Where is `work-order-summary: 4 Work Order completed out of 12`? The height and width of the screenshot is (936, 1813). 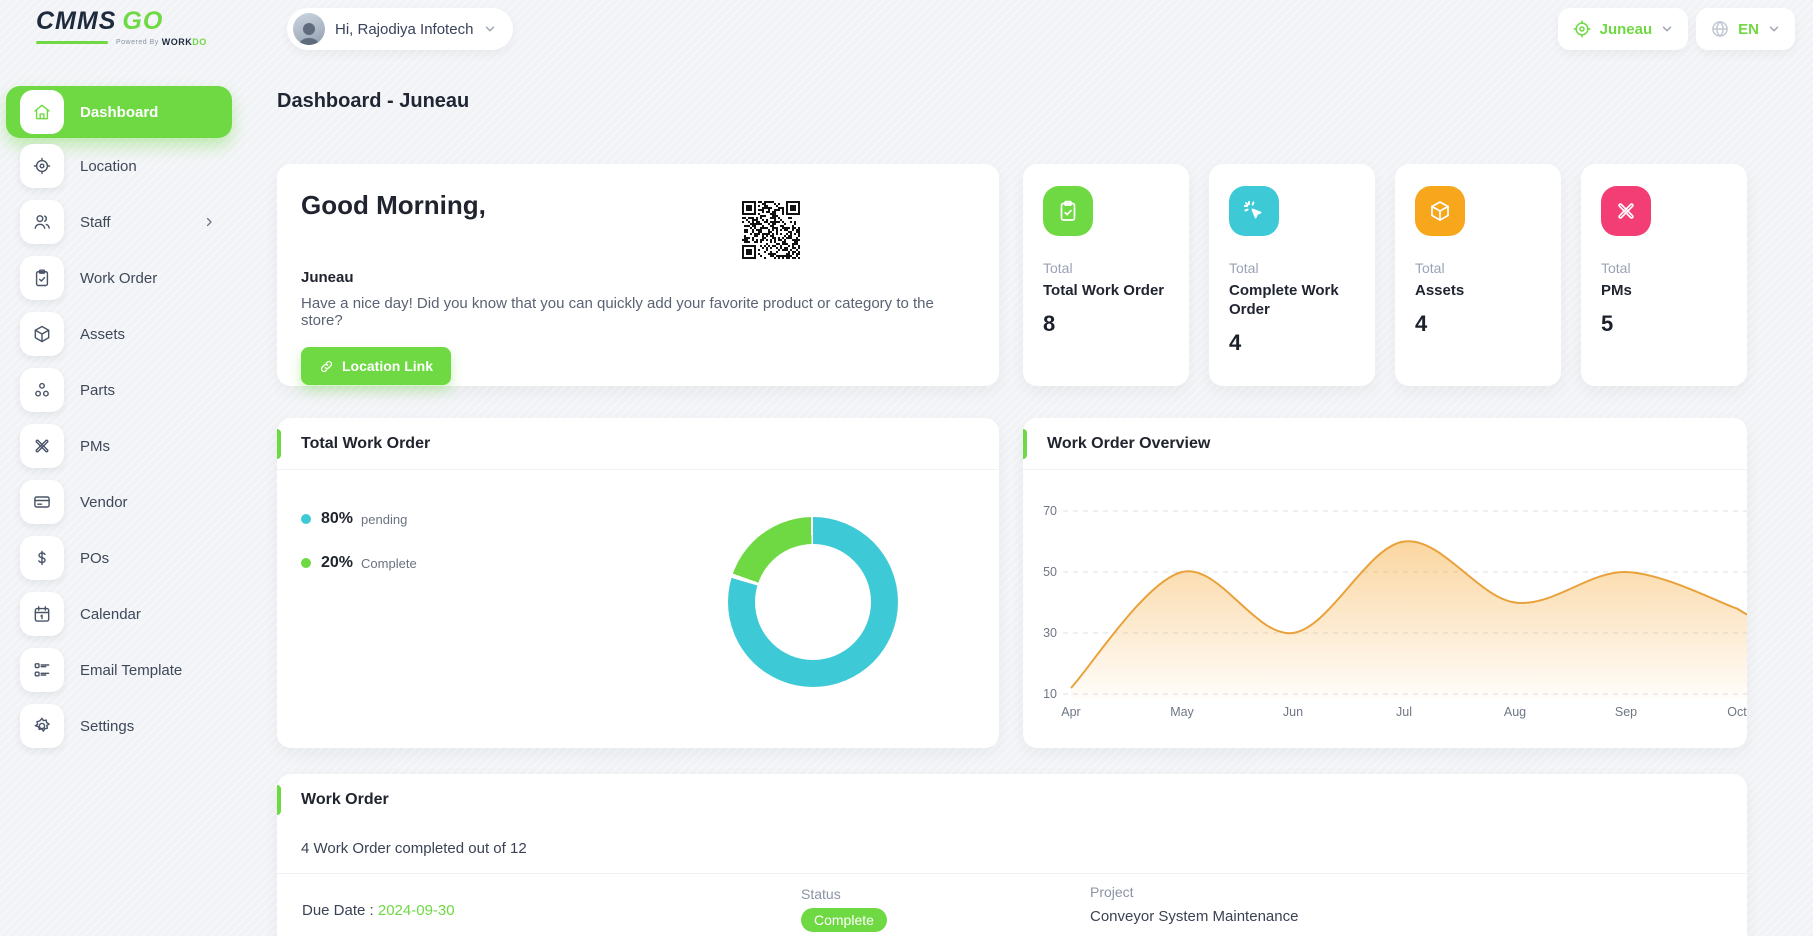 work-order-summary: 4 Work Order completed out of 12 is located at coordinates (414, 848).